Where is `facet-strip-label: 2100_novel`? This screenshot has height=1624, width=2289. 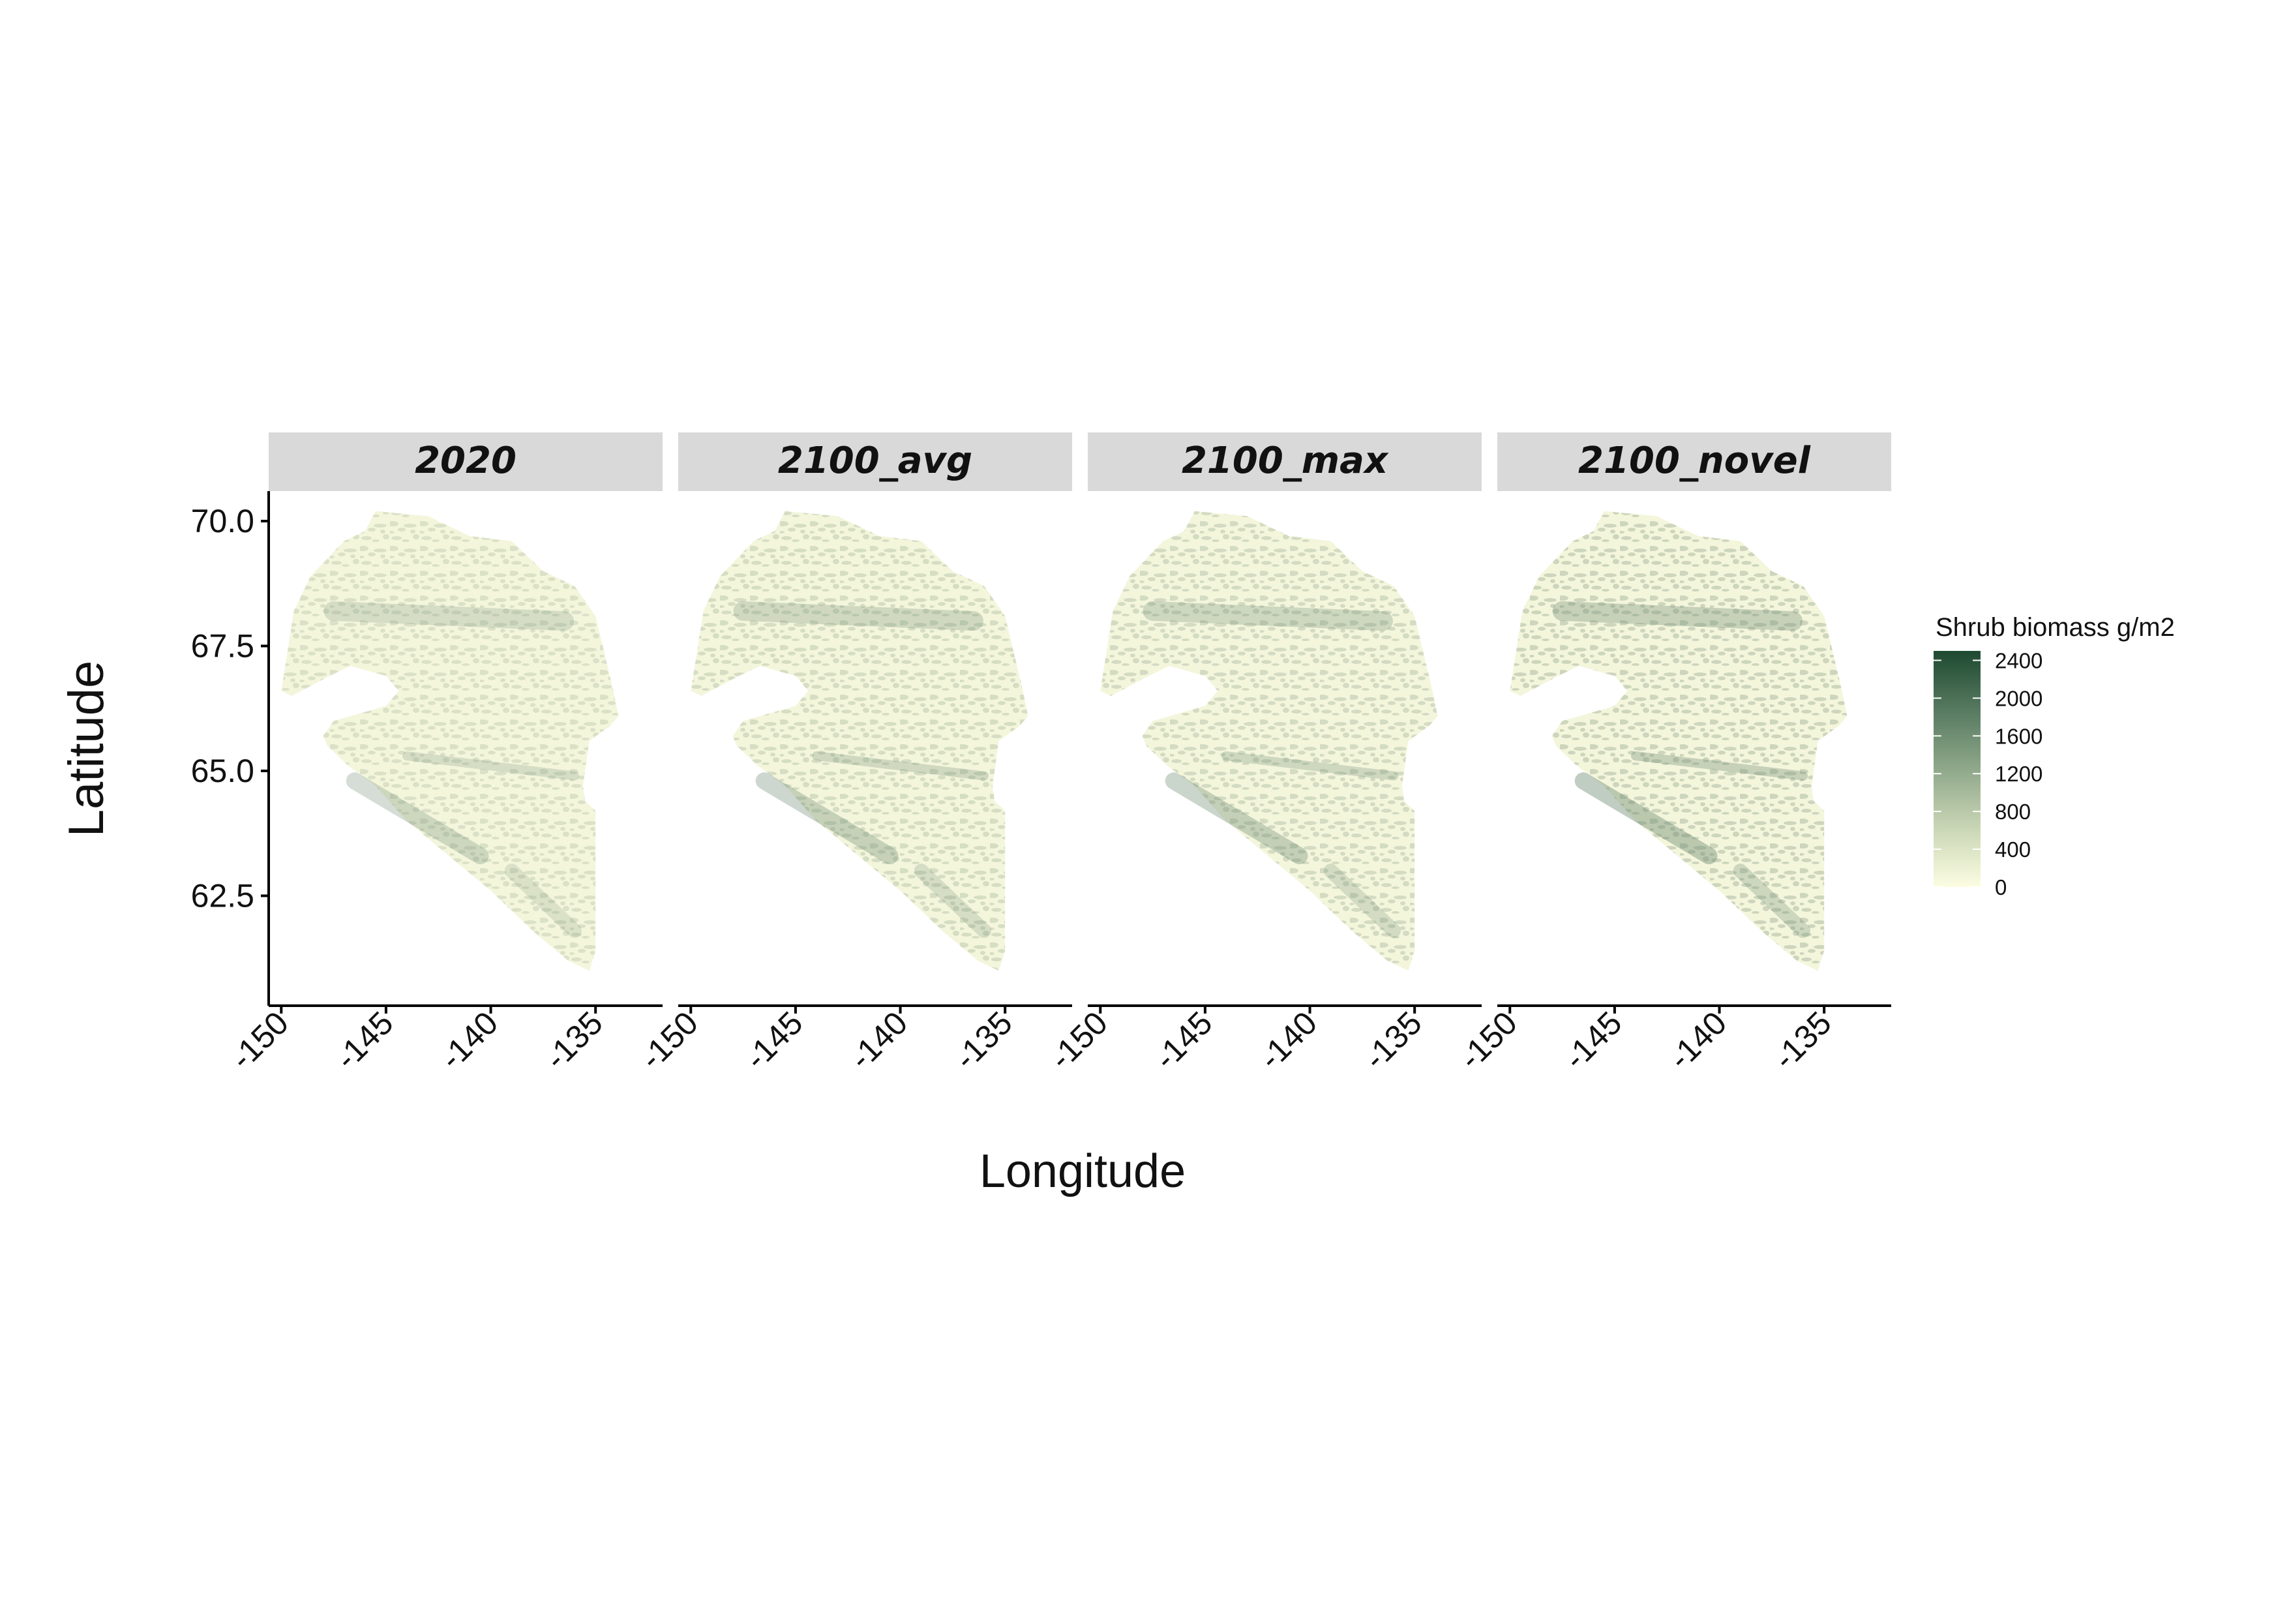
facet-strip-label: 2100_novel is located at coordinates (1694, 461).